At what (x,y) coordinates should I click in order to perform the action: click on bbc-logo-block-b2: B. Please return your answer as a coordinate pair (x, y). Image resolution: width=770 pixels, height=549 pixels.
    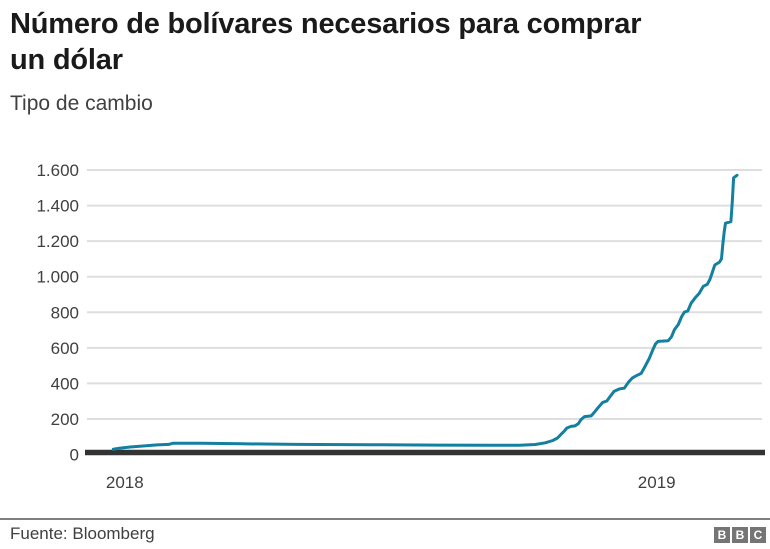
    Looking at the image, I should click on (740, 535).